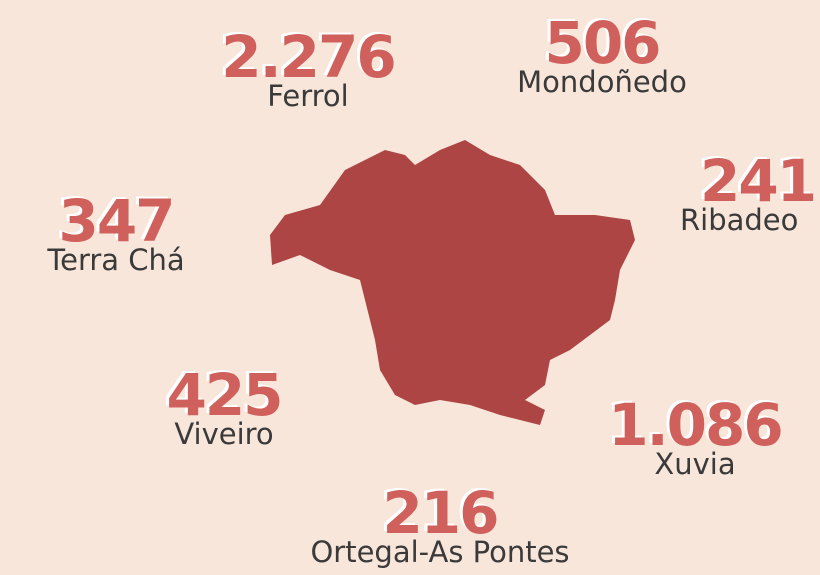 Image resolution: width=820 pixels, height=575 pixels. What do you see at coordinates (695, 464) in the screenshot?
I see `region-name: Xuvia` at bounding box center [695, 464].